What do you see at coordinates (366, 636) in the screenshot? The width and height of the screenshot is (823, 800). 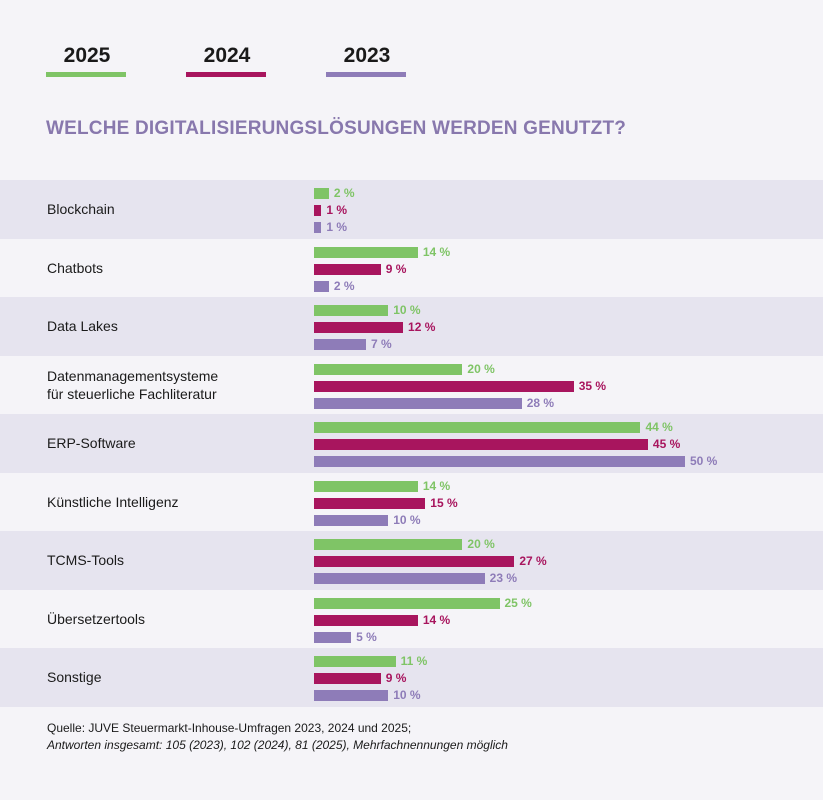 I see `value-label-2023: 5 %` at bounding box center [366, 636].